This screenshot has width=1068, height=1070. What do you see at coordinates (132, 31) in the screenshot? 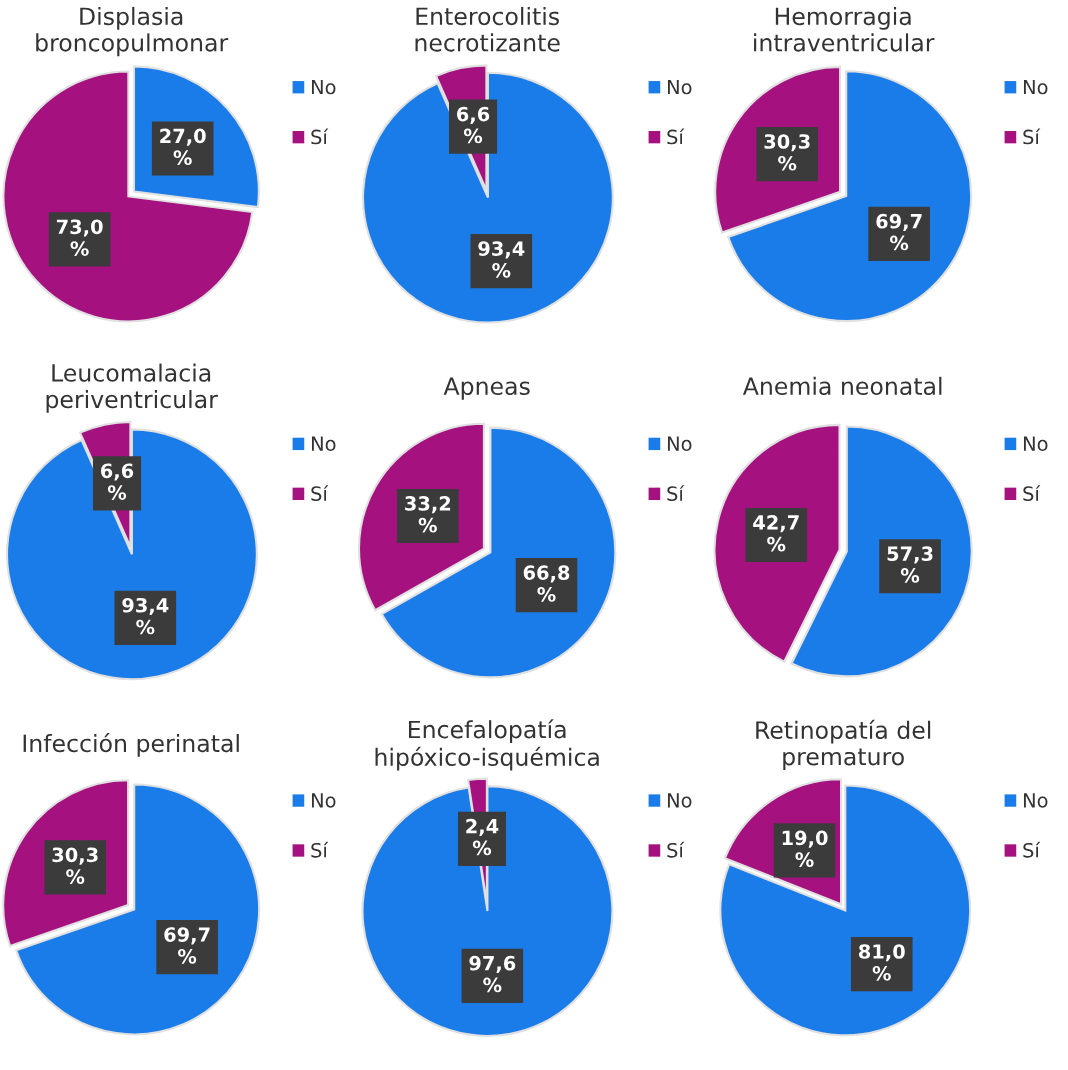
I see `chart-title: Displasia broncopulmonar` at bounding box center [132, 31].